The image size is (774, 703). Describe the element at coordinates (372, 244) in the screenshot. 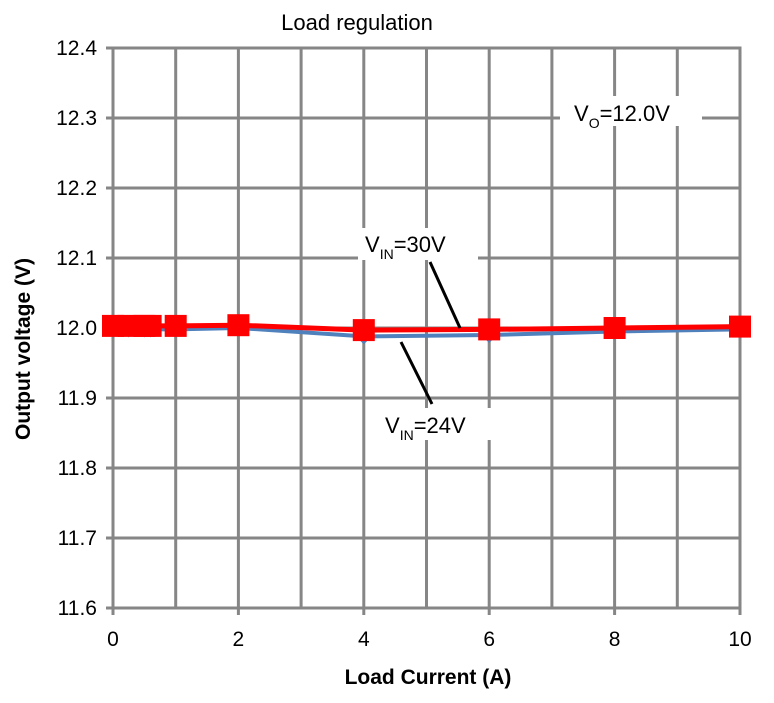

I see `vin30-annotation-main: V` at that location.